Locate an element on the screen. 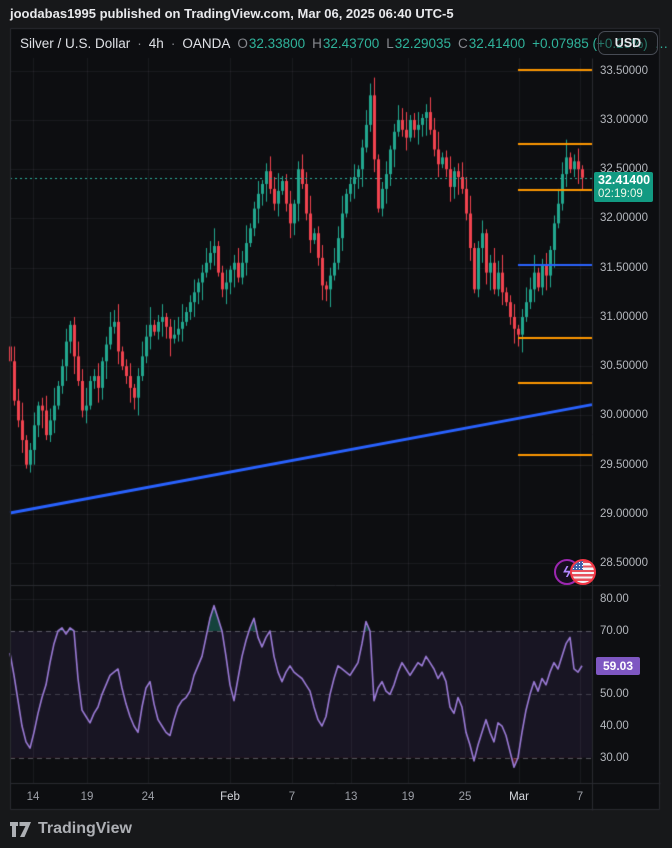 Image resolution: width=672 pixels, height=848 pixels. time-tick-label: 24 is located at coordinates (148, 797).